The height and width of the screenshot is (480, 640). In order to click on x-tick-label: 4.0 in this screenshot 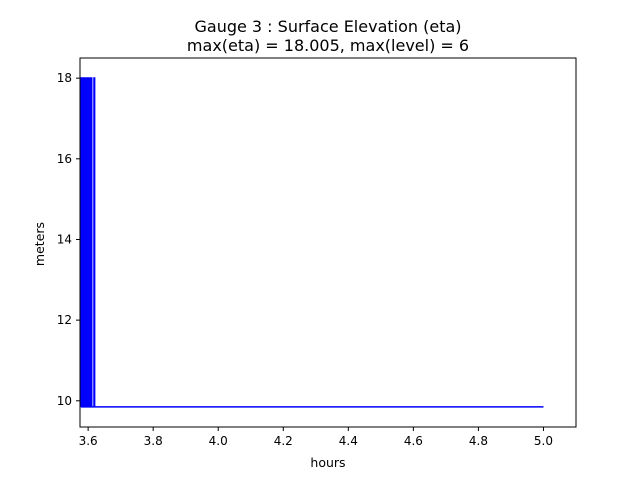, I will do `click(218, 441)`.